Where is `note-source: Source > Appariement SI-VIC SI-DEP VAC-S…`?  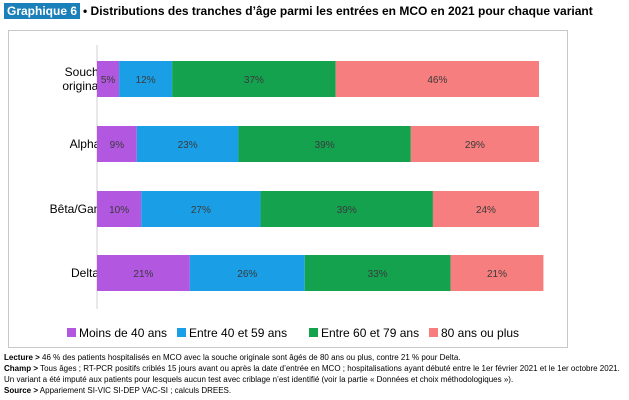 note-source: Source > Appariement SI-VIC SI-DEP VAC-S… is located at coordinates (314, 390).